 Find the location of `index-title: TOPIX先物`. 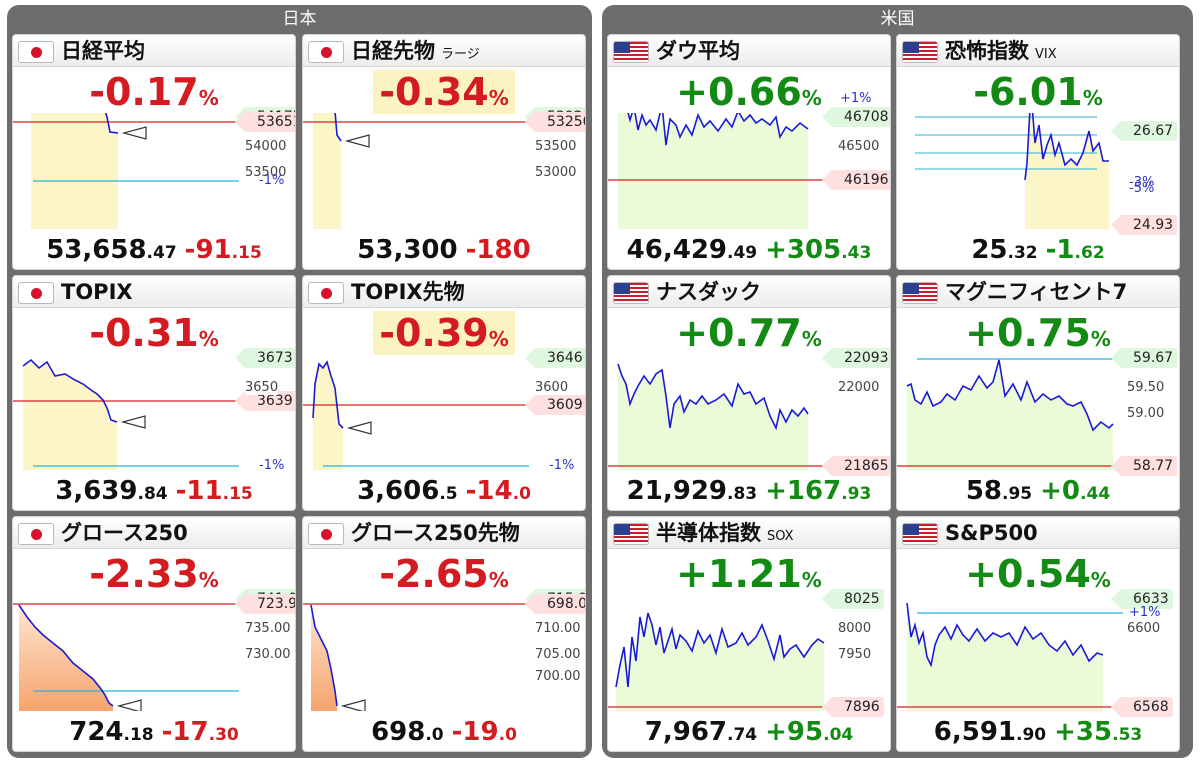

index-title: TOPIX先物 is located at coordinates (408, 292).